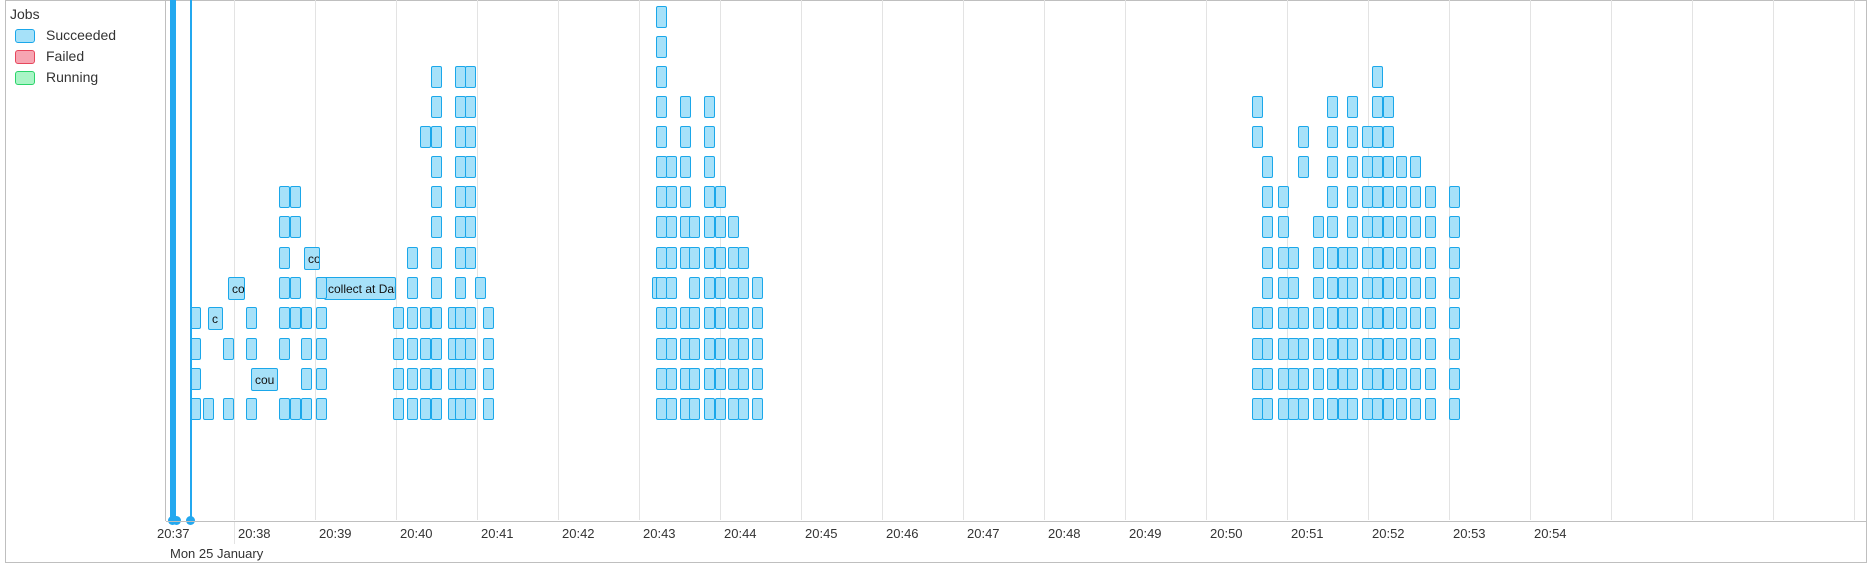 The height and width of the screenshot is (563, 1867). What do you see at coordinates (312, 258) in the screenshot?
I see `job-box: co` at bounding box center [312, 258].